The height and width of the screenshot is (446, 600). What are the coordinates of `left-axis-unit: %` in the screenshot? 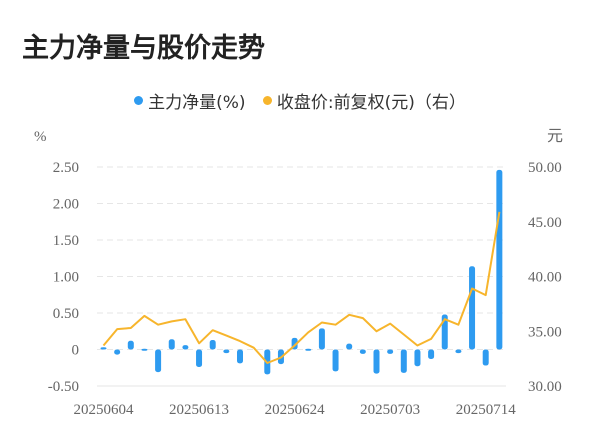 It's located at (40, 137).